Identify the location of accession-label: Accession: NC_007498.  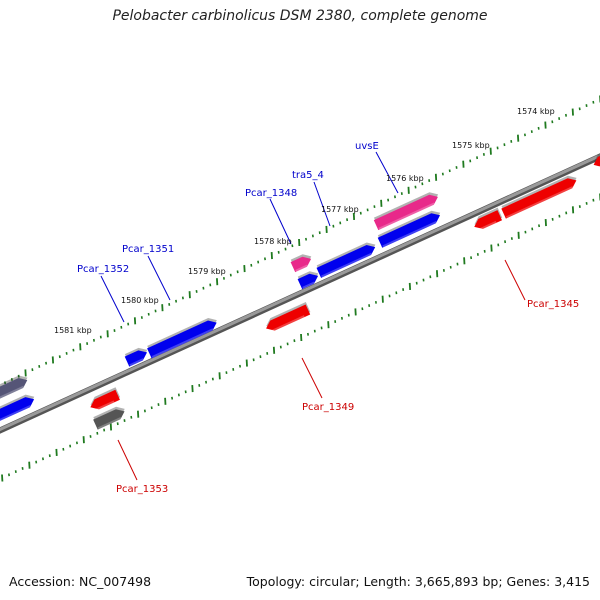
(80, 581).